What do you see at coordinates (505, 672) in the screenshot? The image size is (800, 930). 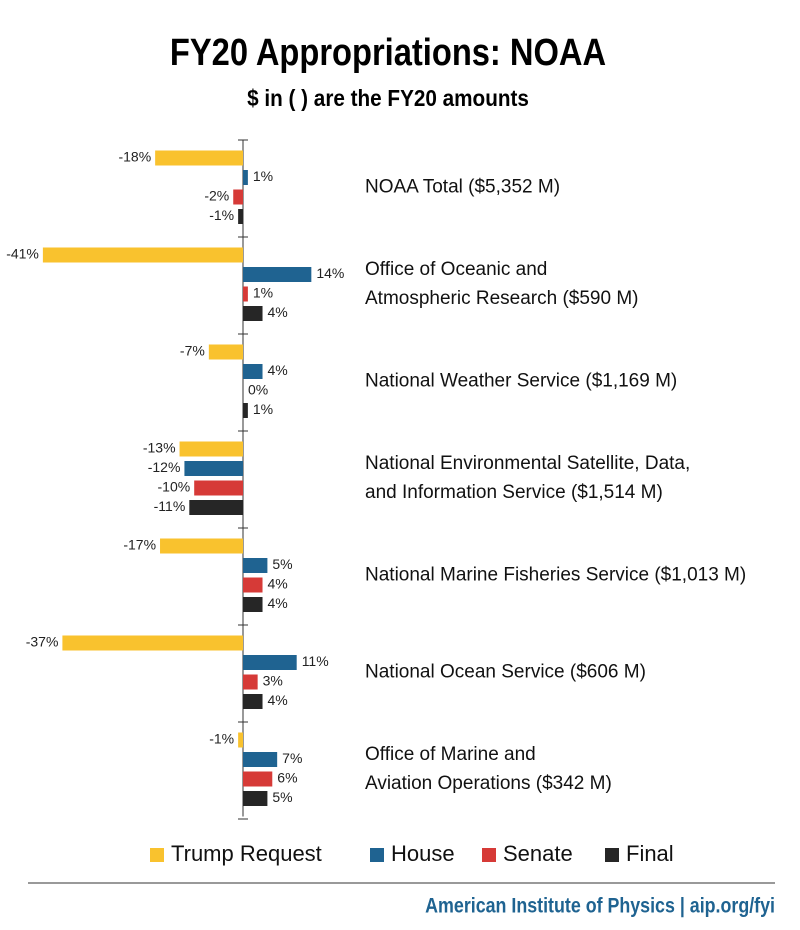 I see `category-label: National Ocean Service ($606 M)` at bounding box center [505, 672].